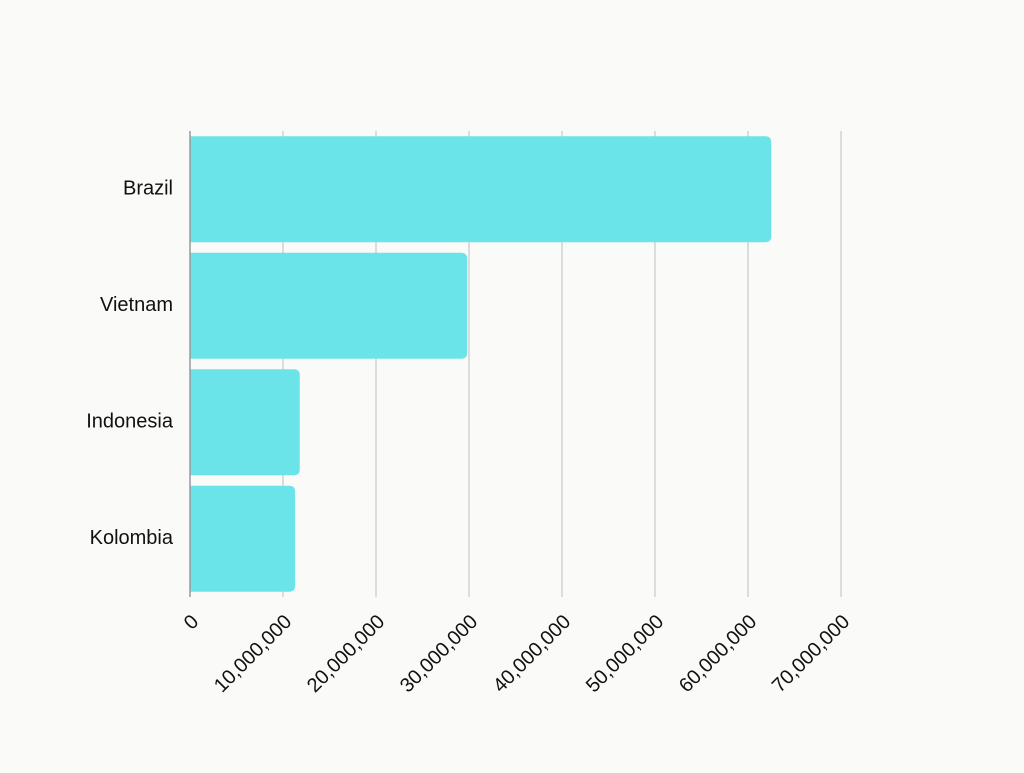 Image resolution: width=1024 pixels, height=773 pixels. Describe the element at coordinates (148, 189) in the screenshot. I see `category-label: Brazil` at that location.